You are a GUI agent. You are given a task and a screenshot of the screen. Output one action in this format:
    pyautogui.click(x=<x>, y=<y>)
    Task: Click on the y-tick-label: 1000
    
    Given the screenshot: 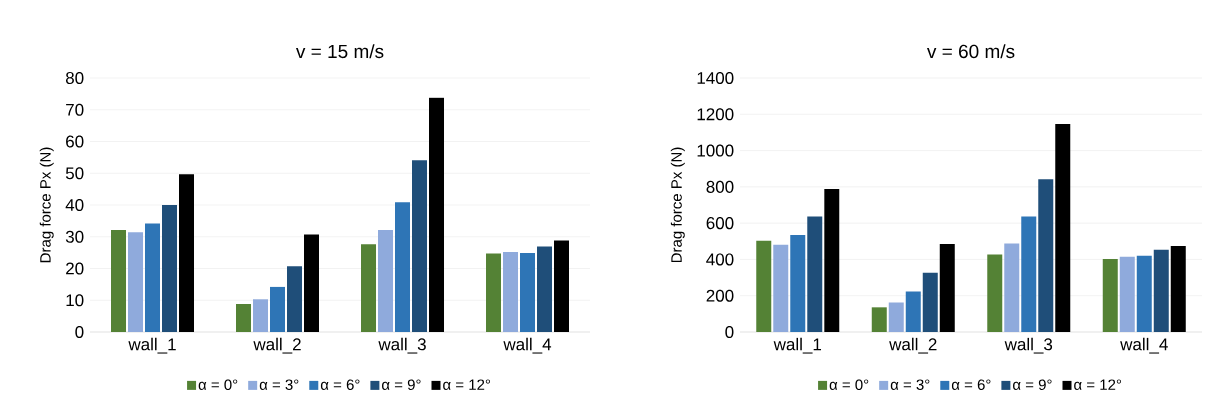 What is the action you would take?
    pyautogui.click(x=715, y=150)
    